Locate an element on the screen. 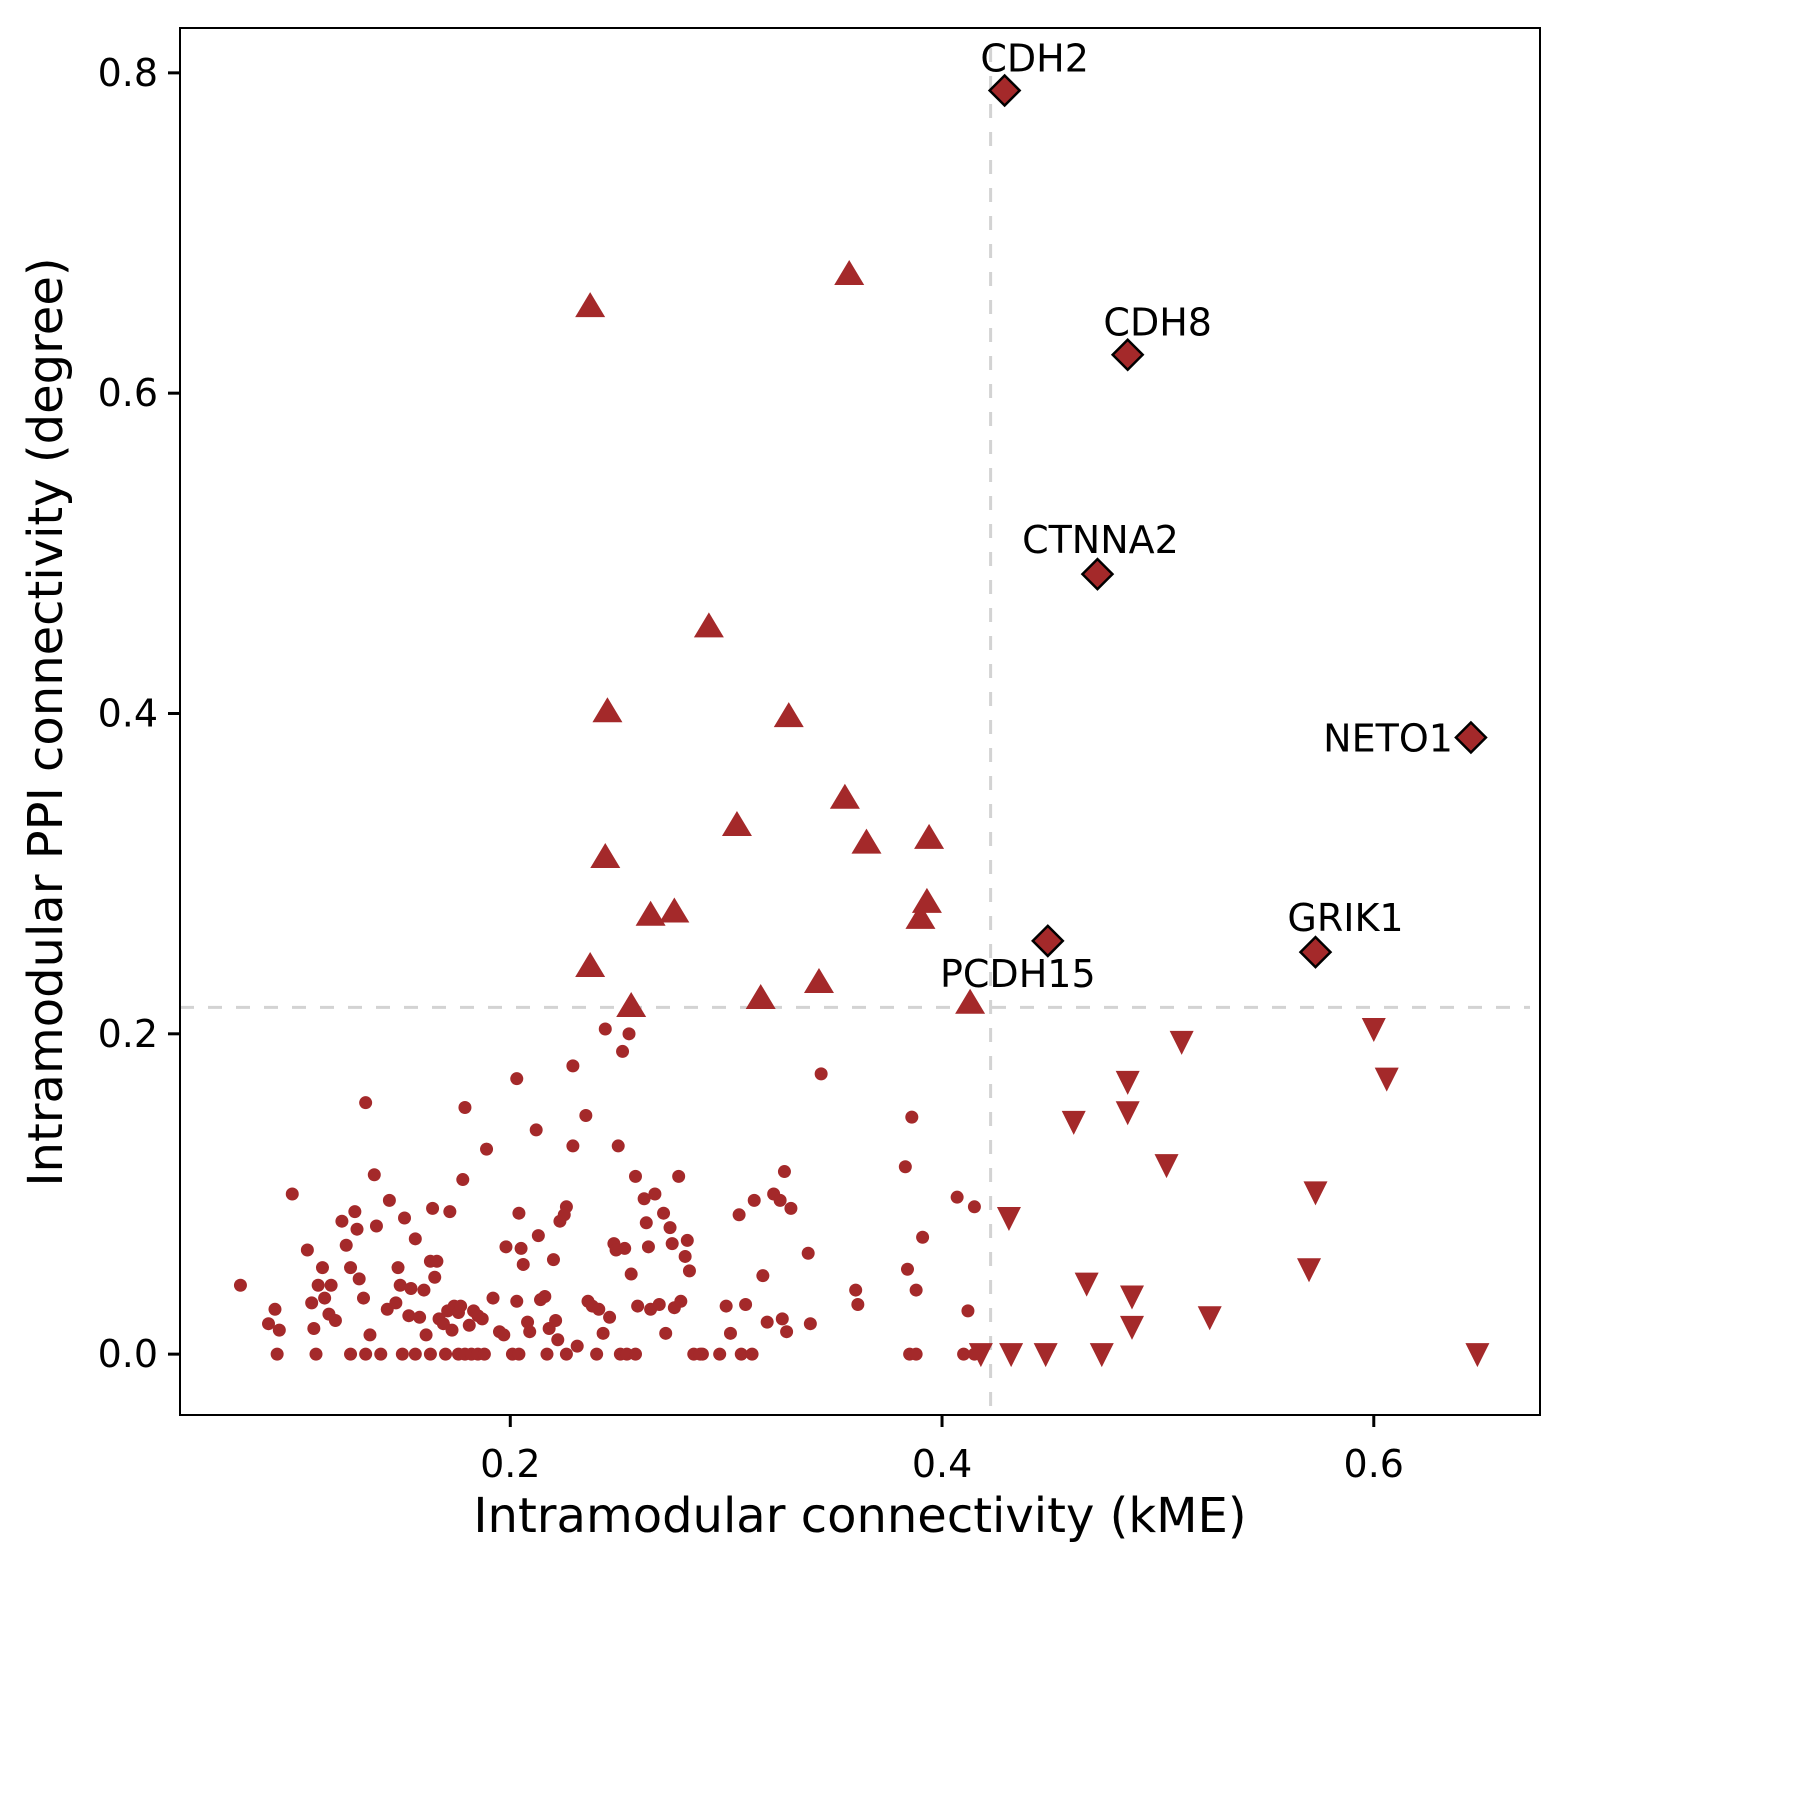 This screenshot has height=1800, width=1800. x-tick-label: 0.2 is located at coordinates (510, 1464).